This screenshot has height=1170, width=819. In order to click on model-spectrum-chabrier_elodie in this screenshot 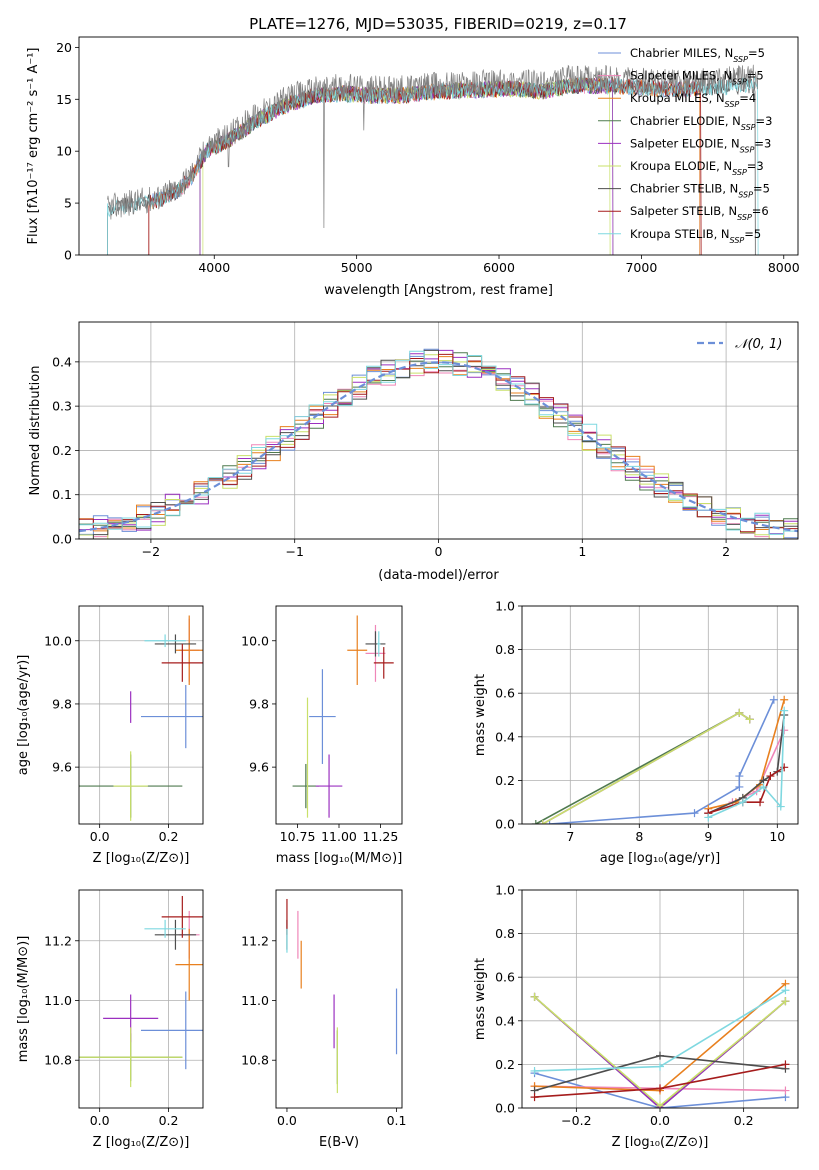, I will do `click(406, 166)`.